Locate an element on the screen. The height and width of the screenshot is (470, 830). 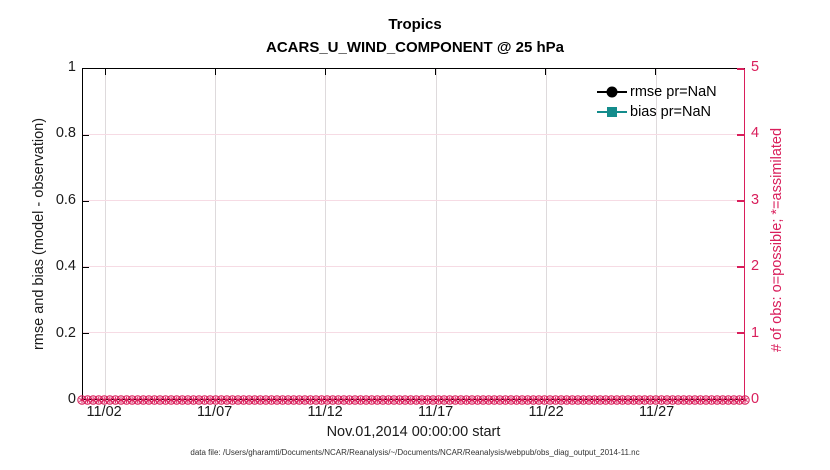
legend-item: bias pr=NaN is located at coordinates (657, 112).